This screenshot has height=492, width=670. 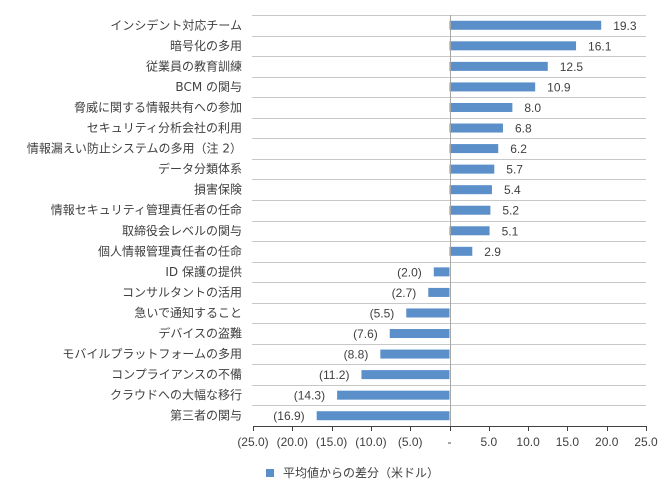 I want to click on x-tick-label: (5.0), so click(x=410, y=442).